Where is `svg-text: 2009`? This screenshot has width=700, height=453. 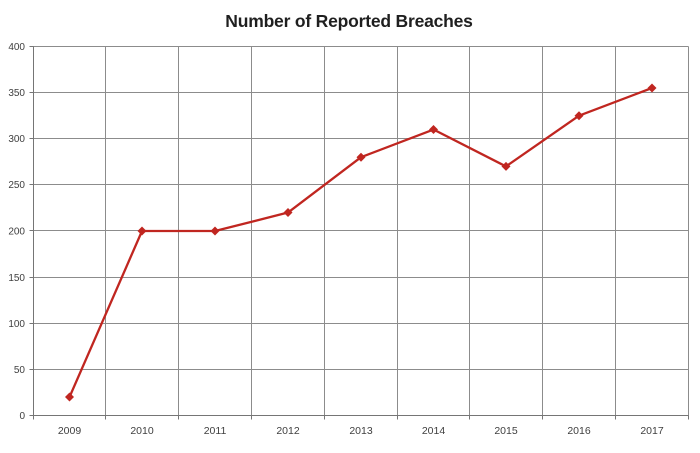 svg-text: 2009 is located at coordinates (70, 431).